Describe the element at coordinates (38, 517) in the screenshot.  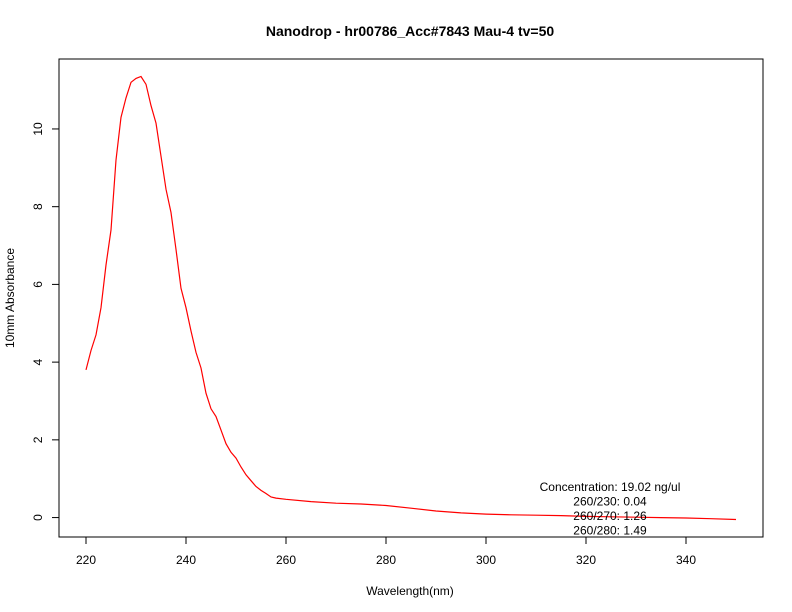
I see `y-tick-label: 0` at that location.